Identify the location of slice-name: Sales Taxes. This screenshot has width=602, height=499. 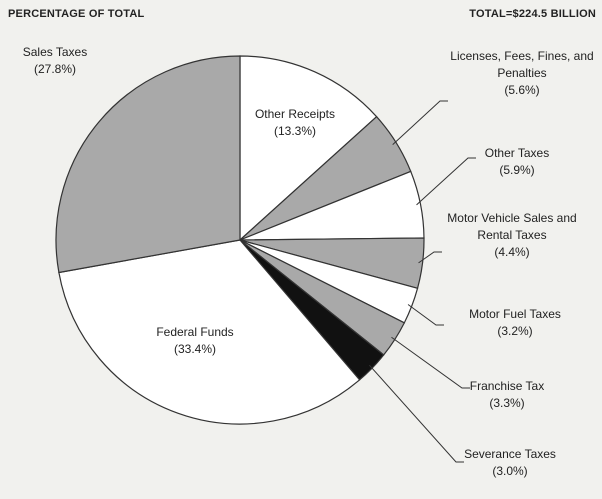
(55, 52).